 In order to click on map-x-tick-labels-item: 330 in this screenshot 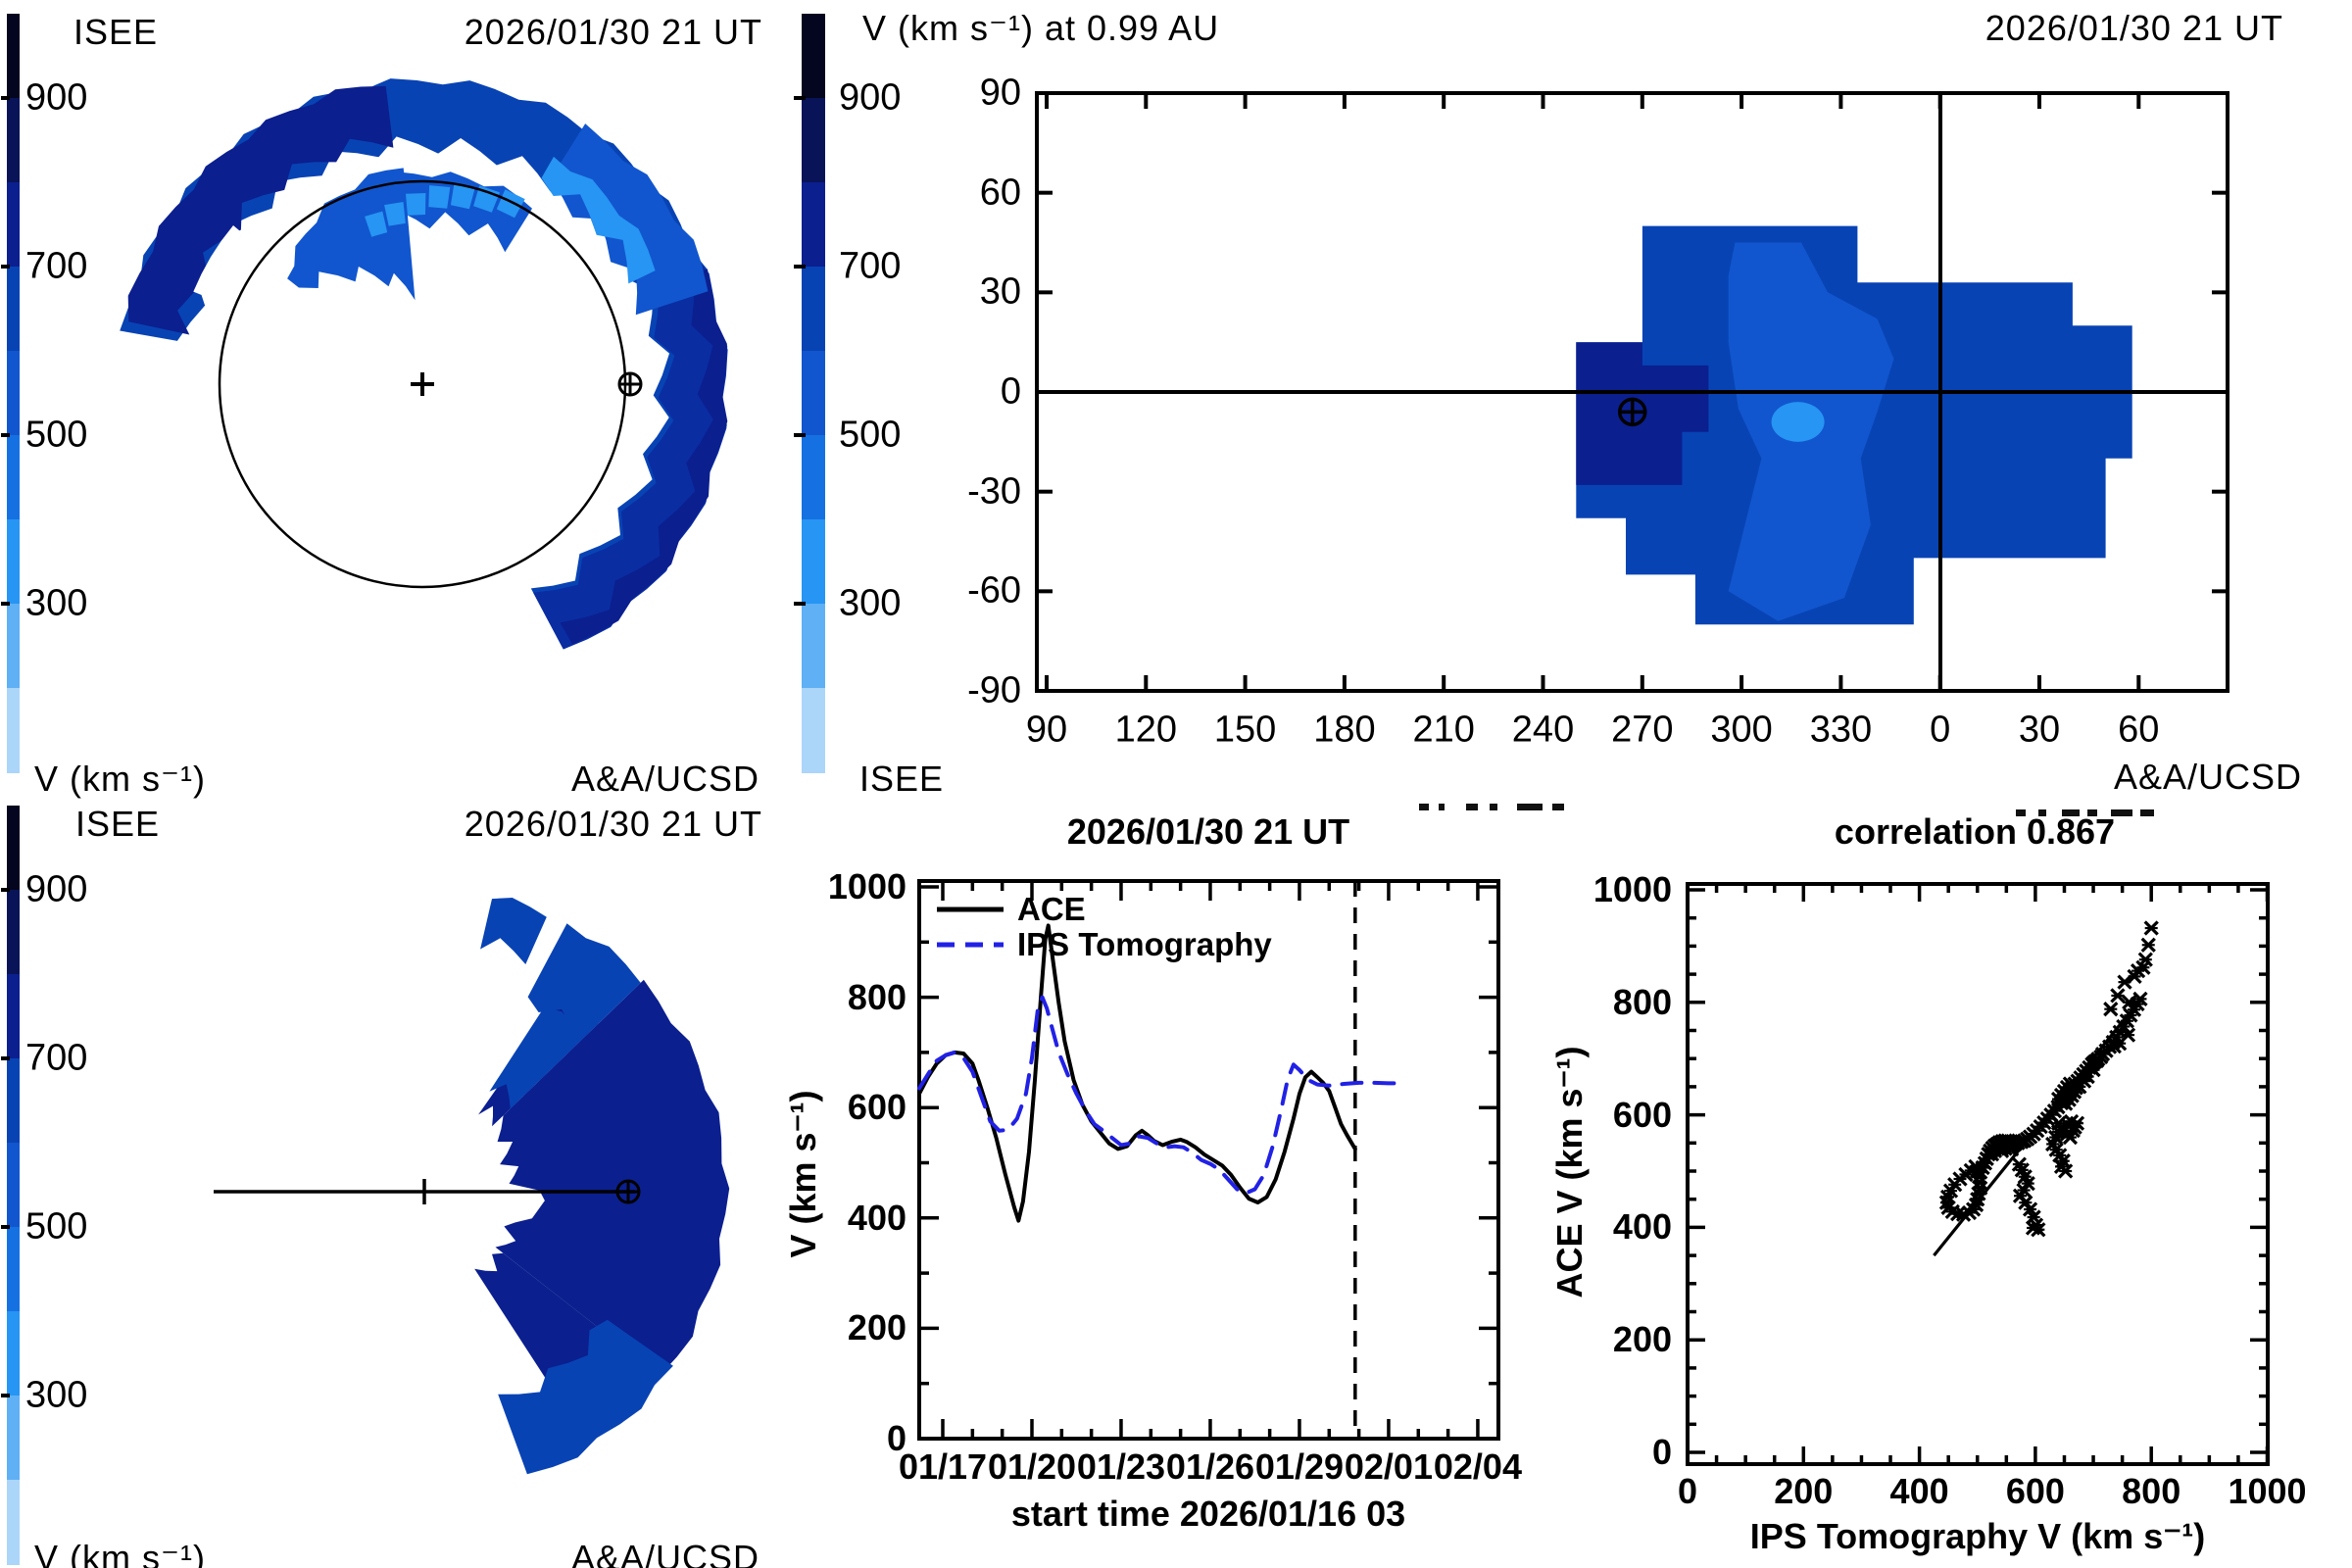, I will do `click(1841, 730)`.